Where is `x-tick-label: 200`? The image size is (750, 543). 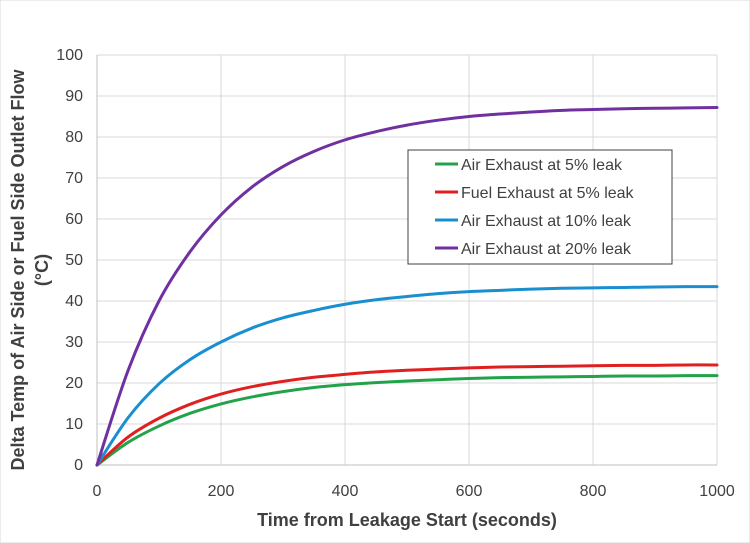
x-tick-label: 200 is located at coordinates (221, 491).